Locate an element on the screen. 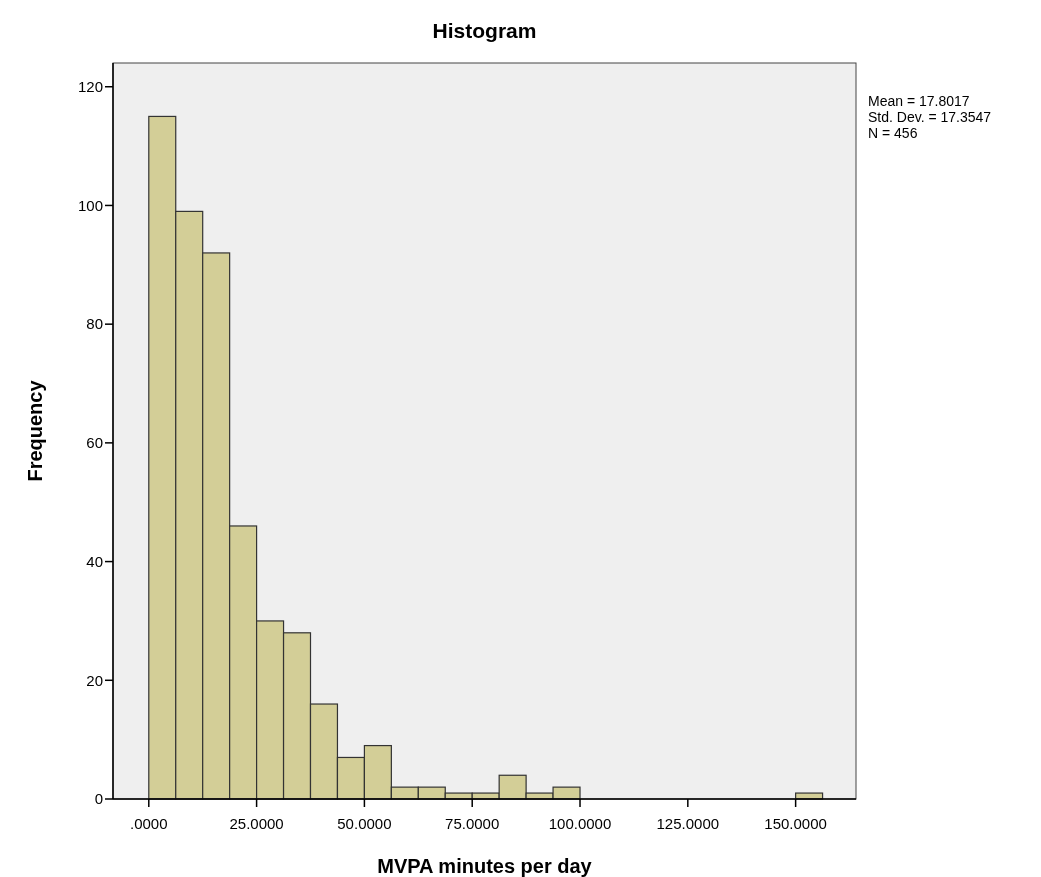 The width and height of the screenshot is (1041, 877). text: Mean = 17.8017 is located at coordinates (919, 101).